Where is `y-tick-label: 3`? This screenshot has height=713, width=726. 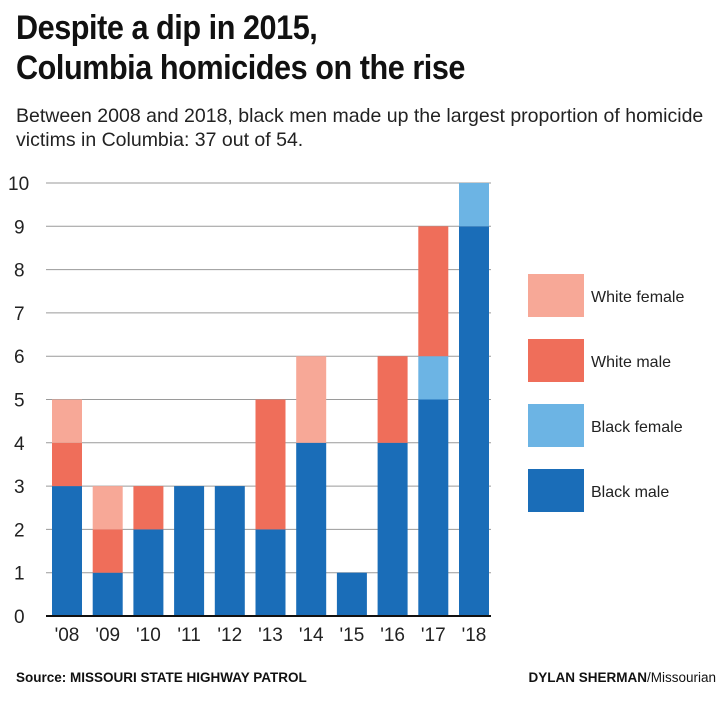 y-tick-label: 3 is located at coordinates (19, 487).